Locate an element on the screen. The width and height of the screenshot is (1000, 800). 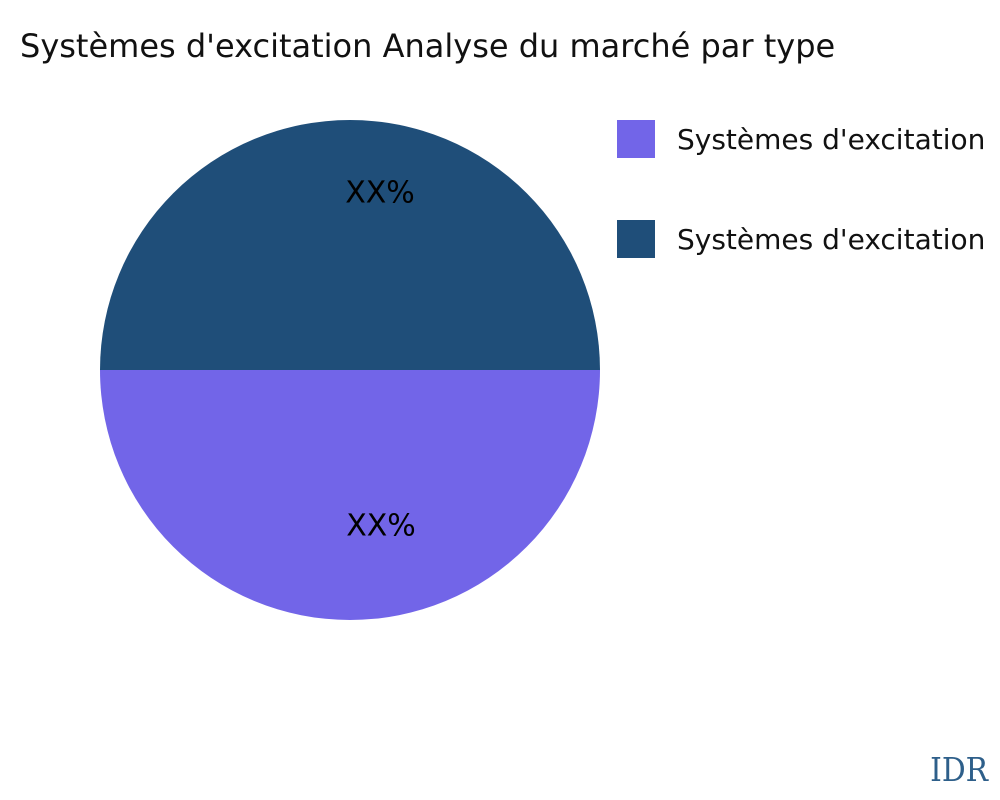
legend-item-2: Systèmes d'excitation is located at coordinates (801, 239).